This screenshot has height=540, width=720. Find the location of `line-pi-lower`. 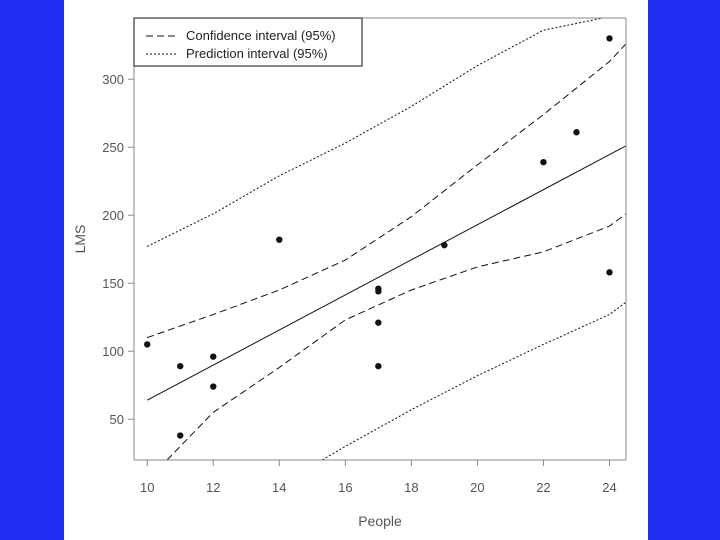

line-pi-lower is located at coordinates (473, 380).